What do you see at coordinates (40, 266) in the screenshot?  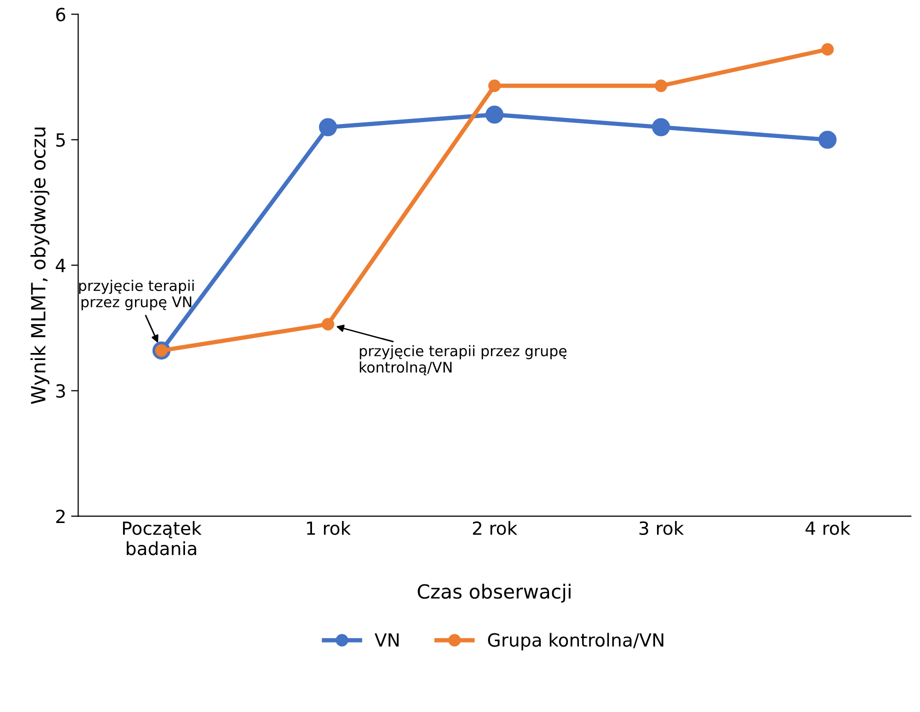 I see `y-axis-title: Wynik MLMT, obydwoje oczu` at bounding box center [40, 266].